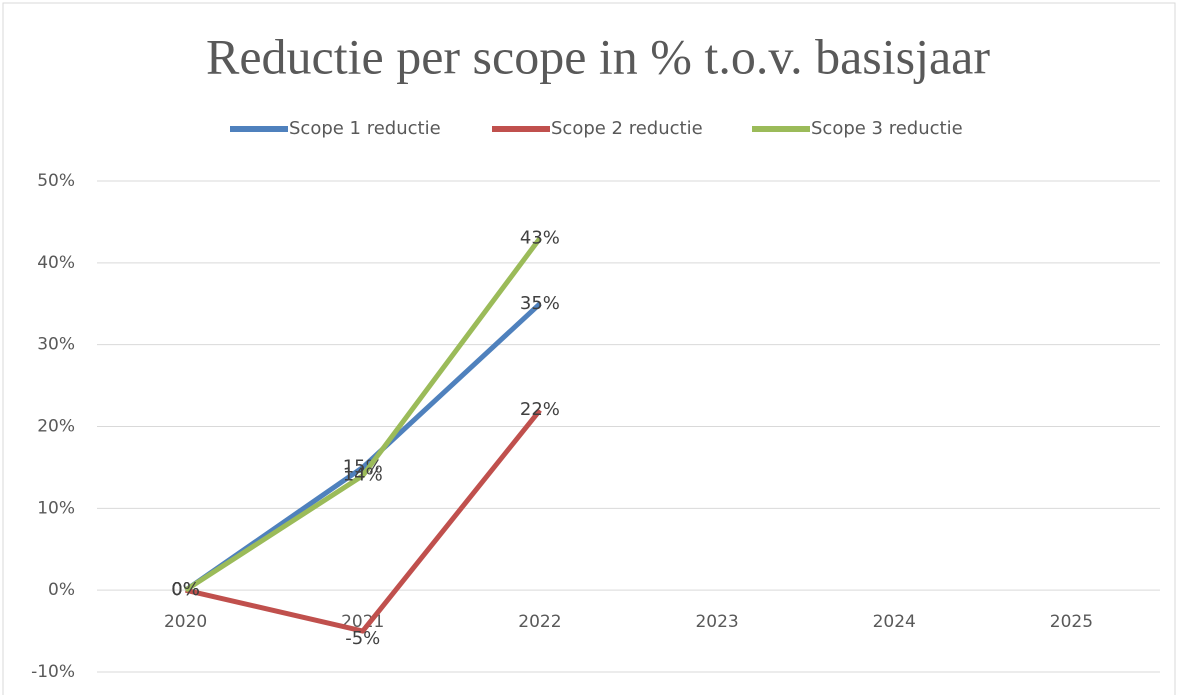  Describe the element at coordinates (539, 622) in the screenshot. I see `x-tick-label: 2022` at that location.